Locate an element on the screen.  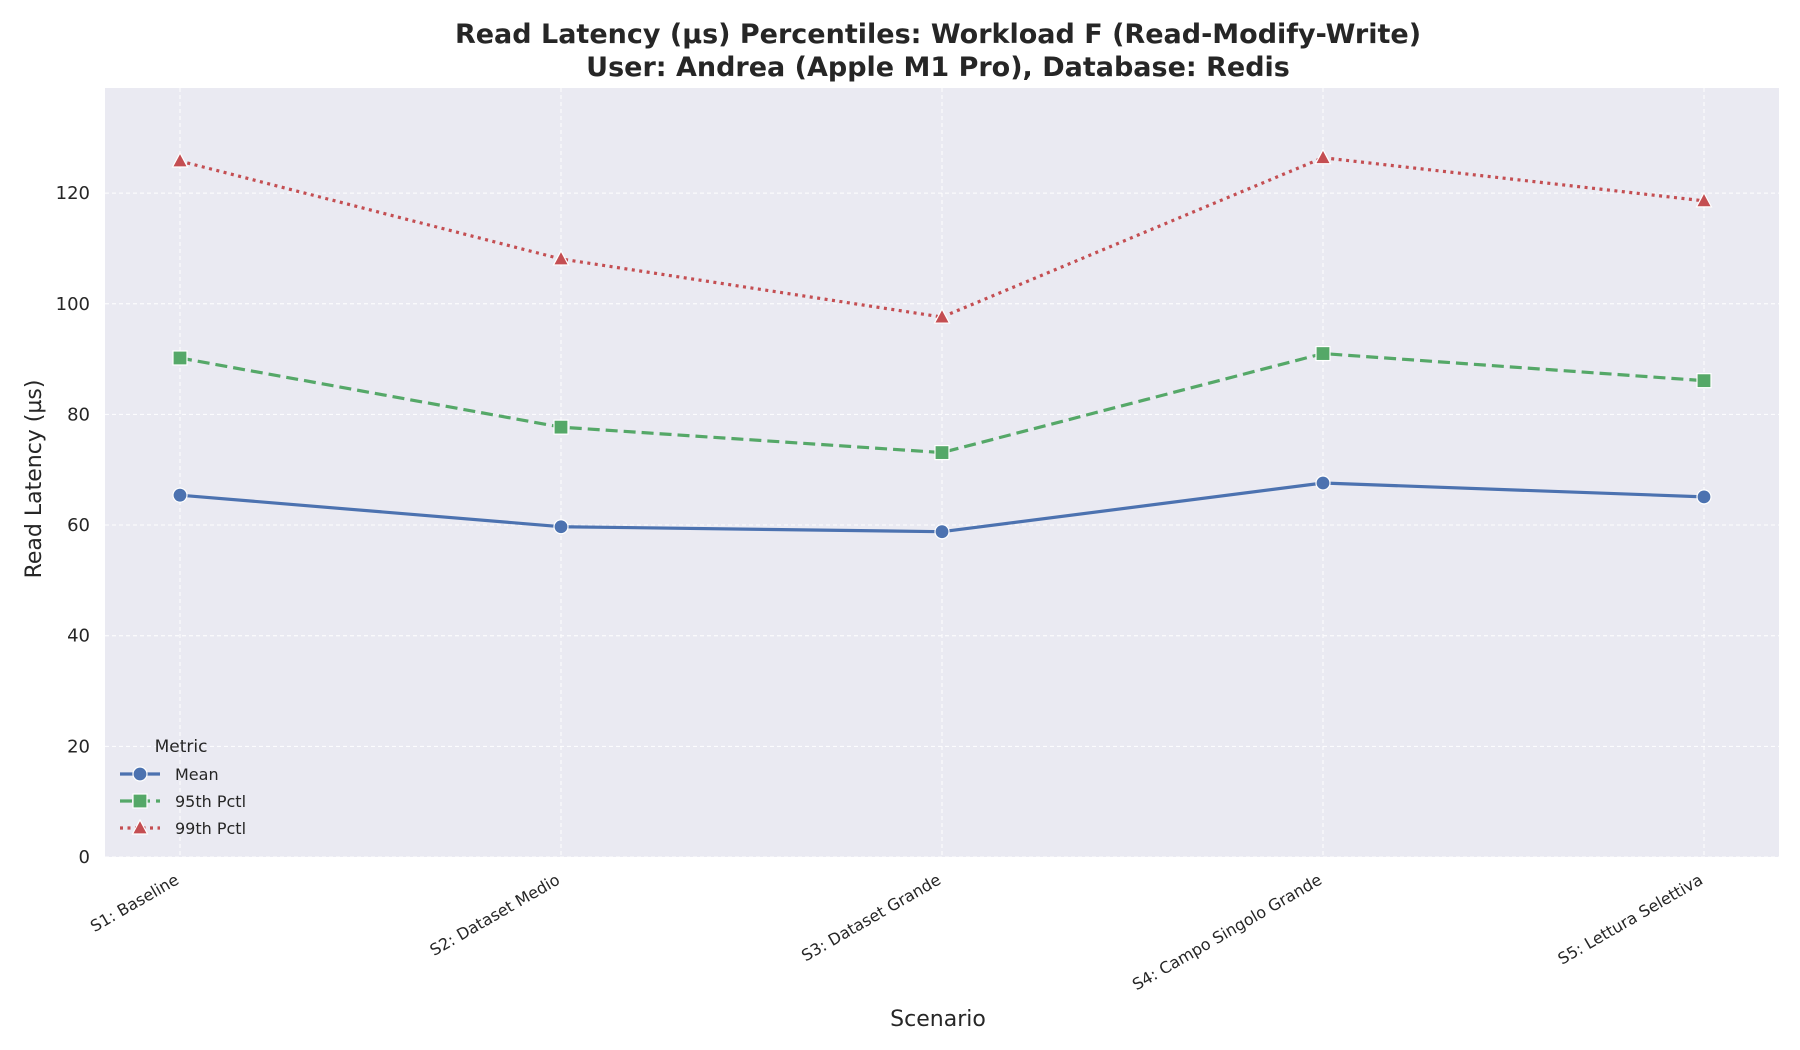
y-tick-label: 40 is located at coordinates (78, 636).